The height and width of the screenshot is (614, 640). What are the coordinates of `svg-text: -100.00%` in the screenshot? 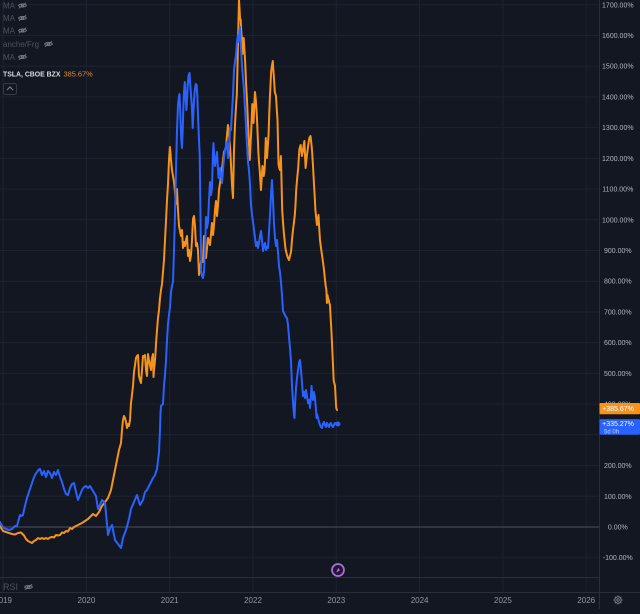 It's located at (618, 558).